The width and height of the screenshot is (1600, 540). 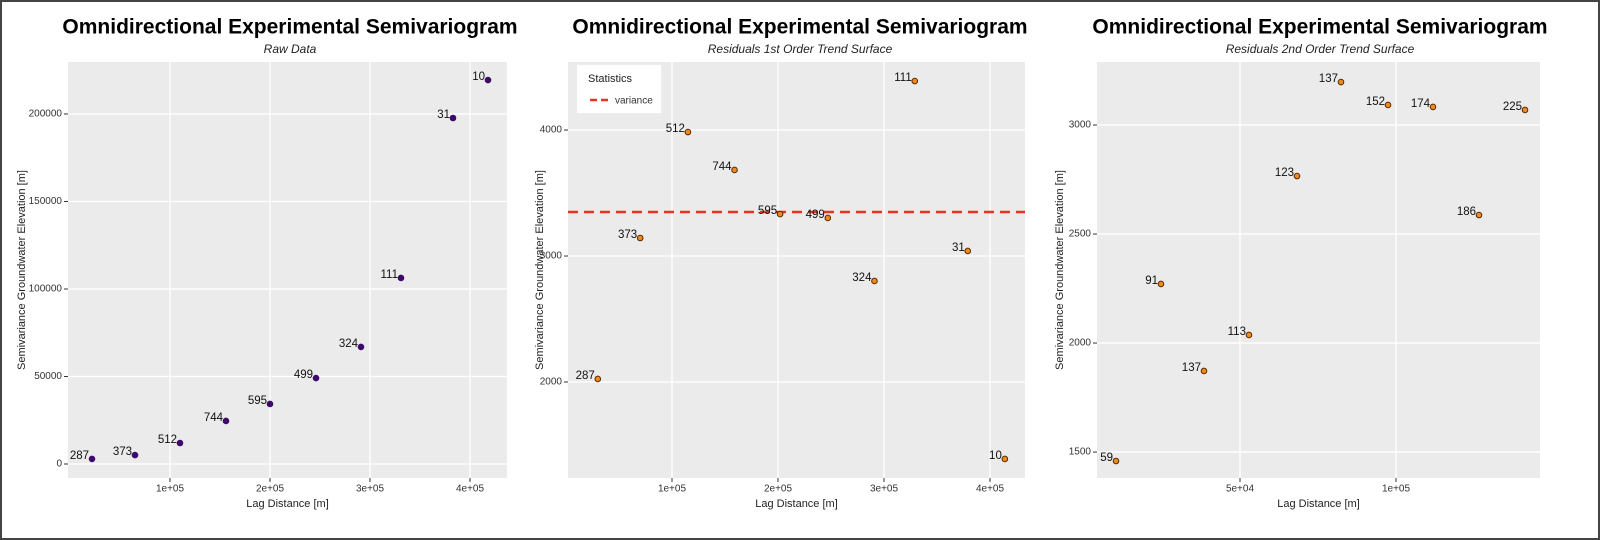 What do you see at coordinates (619, 89) in the screenshot?
I see `legend-box` at bounding box center [619, 89].